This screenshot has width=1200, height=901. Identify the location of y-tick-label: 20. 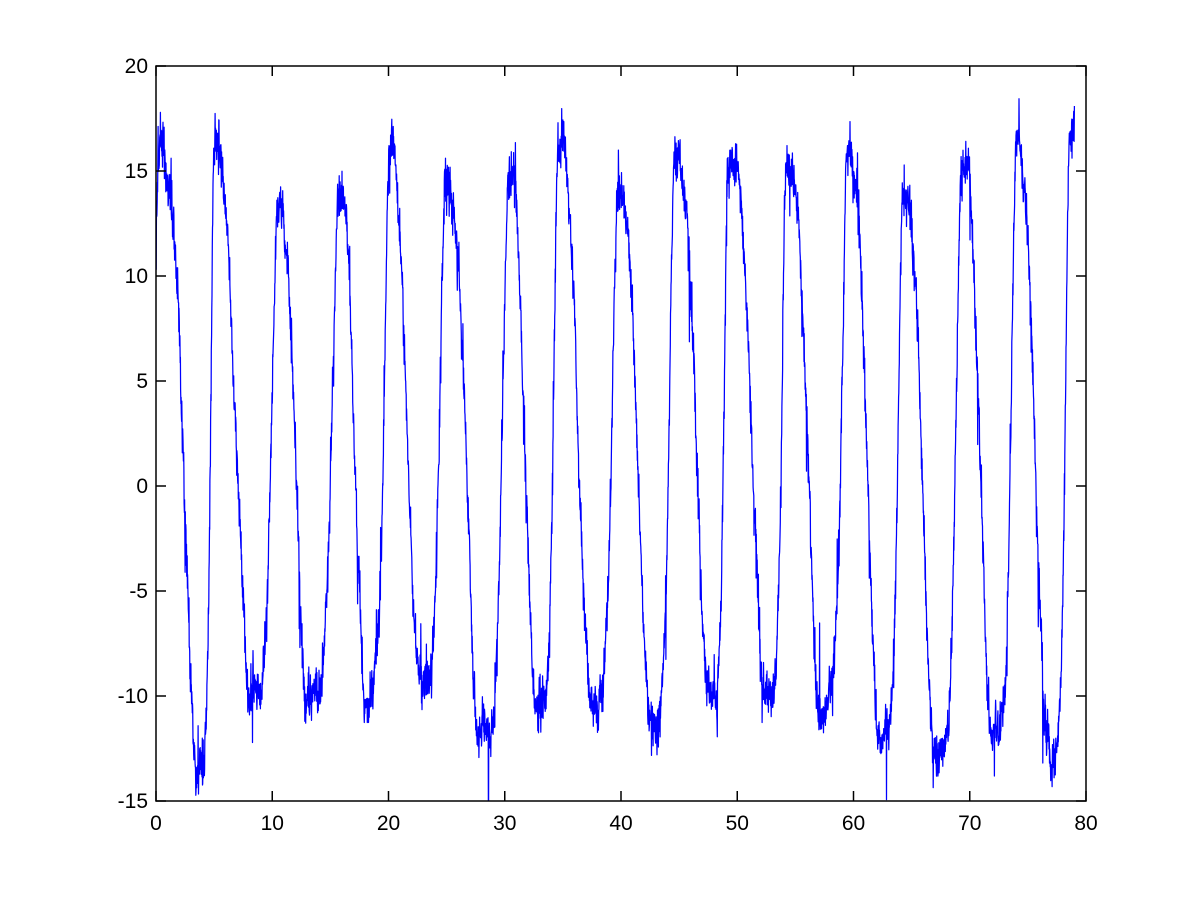
(136, 66).